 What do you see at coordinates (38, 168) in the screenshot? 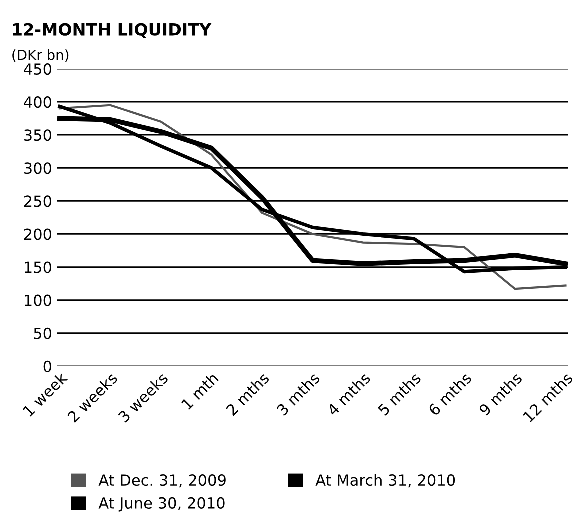
I see `y-tick-label: 300` at bounding box center [38, 168].